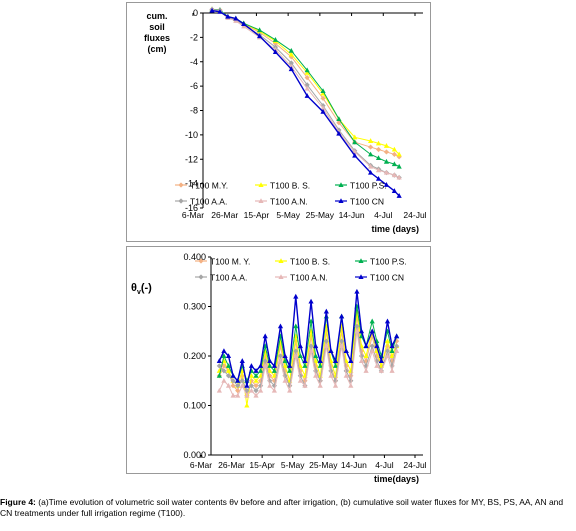  Describe the element at coordinates (257, 215) in the screenshot. I see `chart-a-x-tick-label: 15-Apr` at that location.